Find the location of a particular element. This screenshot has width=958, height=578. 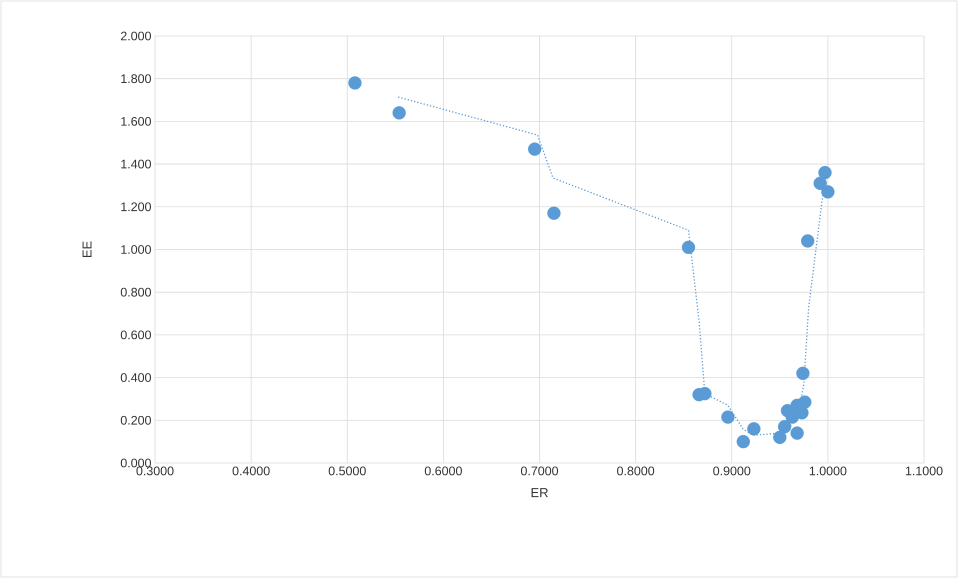

x-tick-label: 0.4000 is located at coordinates (251, 471).